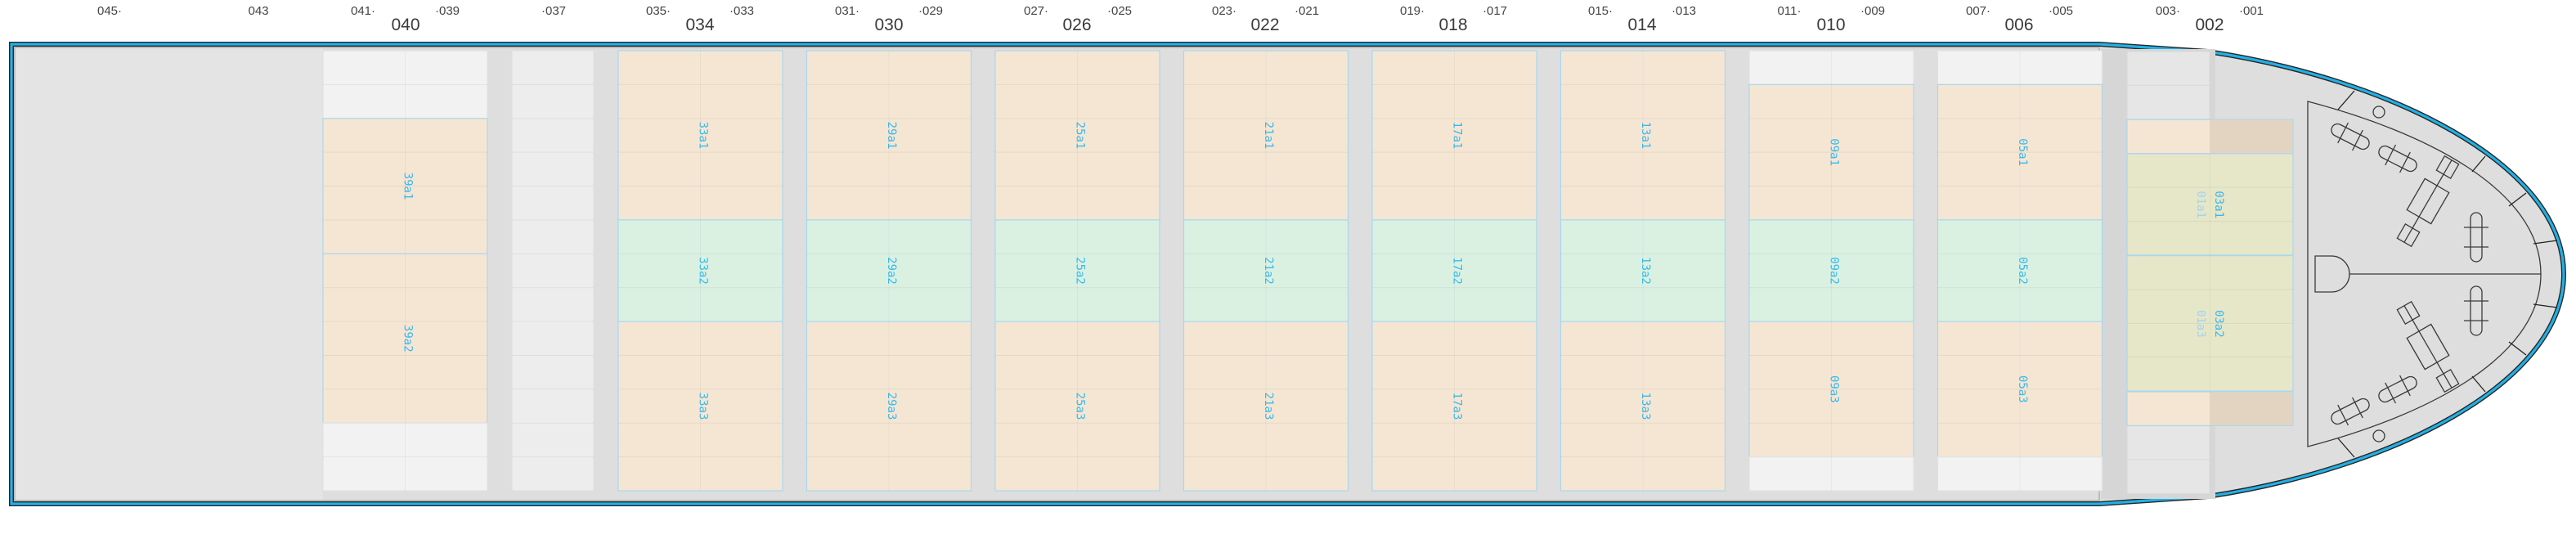 The width and height of the screenshot is (2576, 539). Describe the element at coordinates (1834, 271) in the screenshot. I see `slot-label: 09a2` at that location.